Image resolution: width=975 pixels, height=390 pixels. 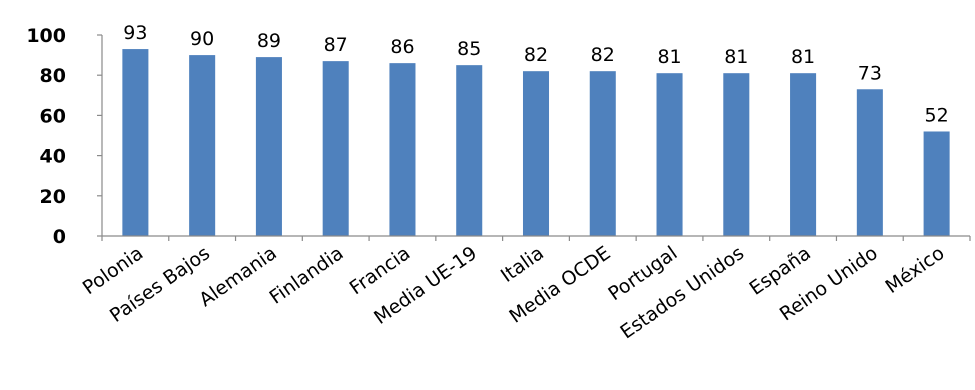 What do you see at coordinates (202, 39) in the screenshot?
I see `data-label: 90` at bounding box center [202, 39].